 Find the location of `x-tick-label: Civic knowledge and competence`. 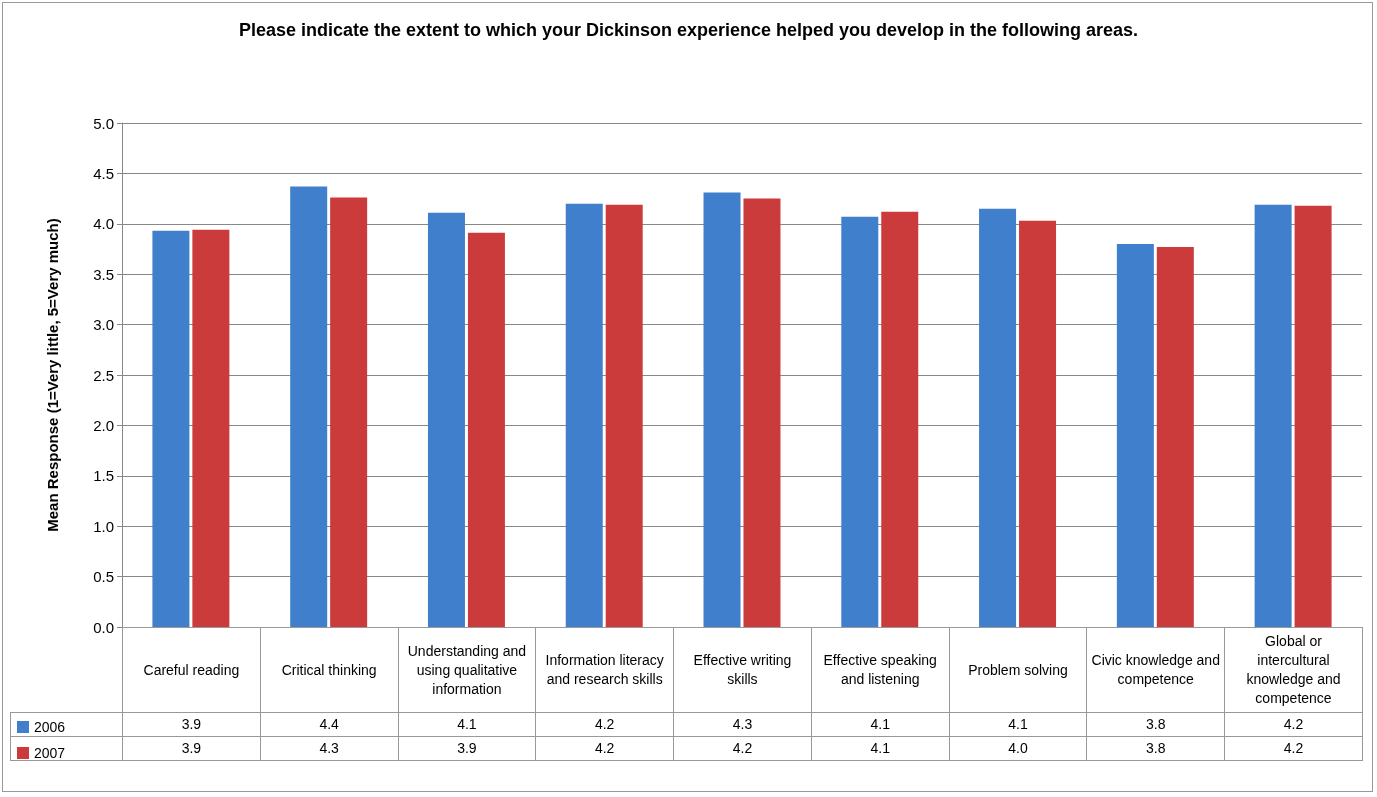

x-tick-label: Civic knowledge and competence is located at coordinates (1155, 670).